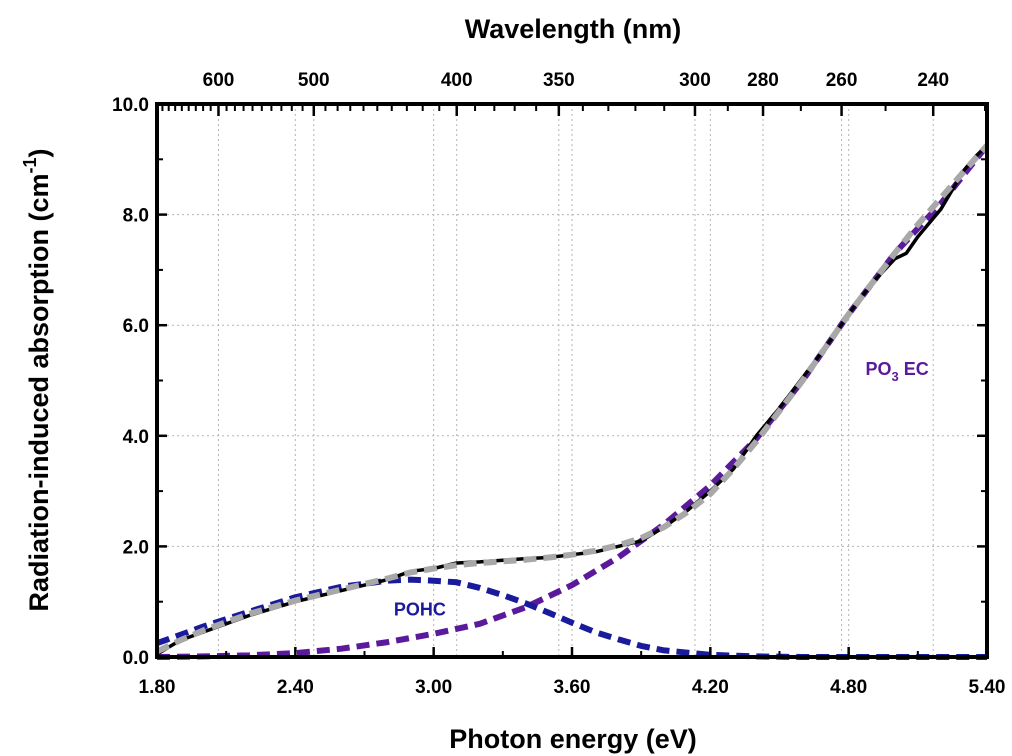 The height and width of the screenshot is (756, 1012). What do you see at coordinates (314, 80) in the screenshot?
I see `top-tick-label: 500` at bounding box center [314, 80].